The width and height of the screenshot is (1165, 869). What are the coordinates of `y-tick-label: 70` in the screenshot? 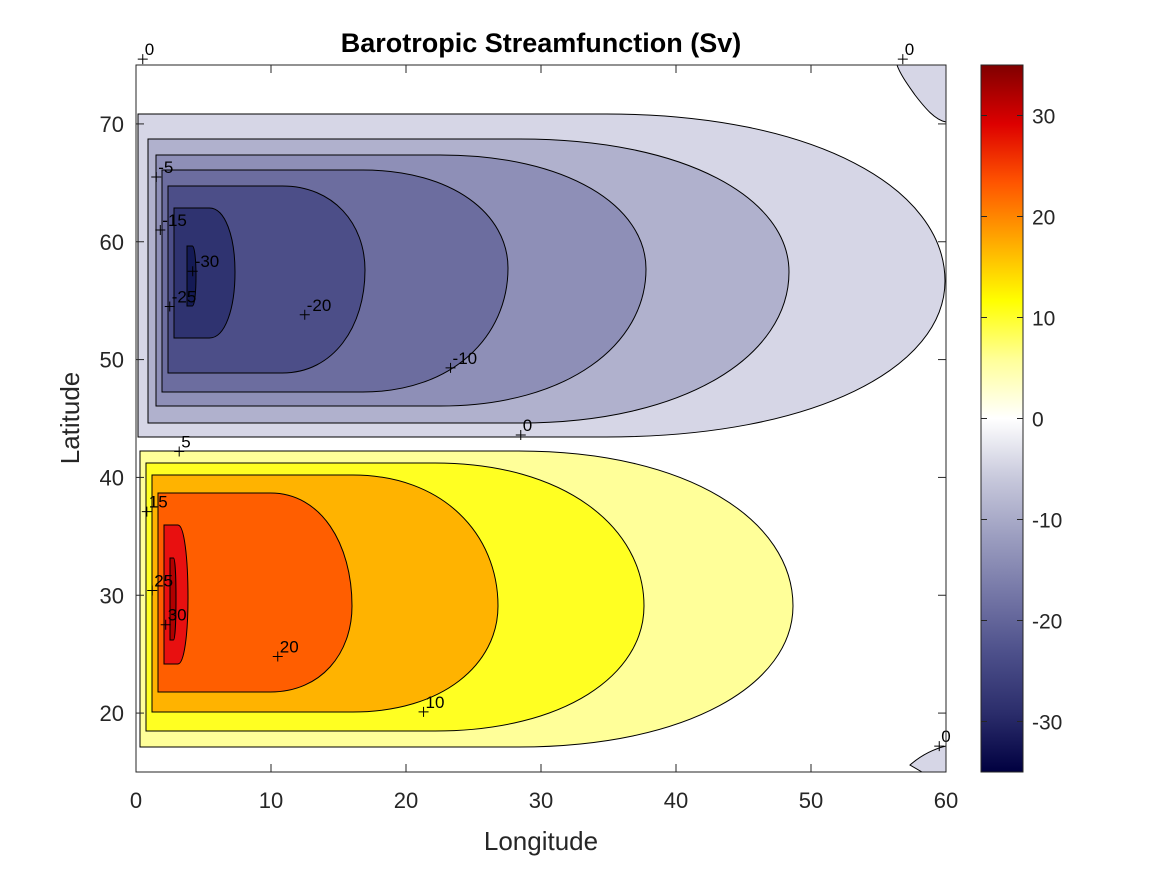 It's located at (112, 124).